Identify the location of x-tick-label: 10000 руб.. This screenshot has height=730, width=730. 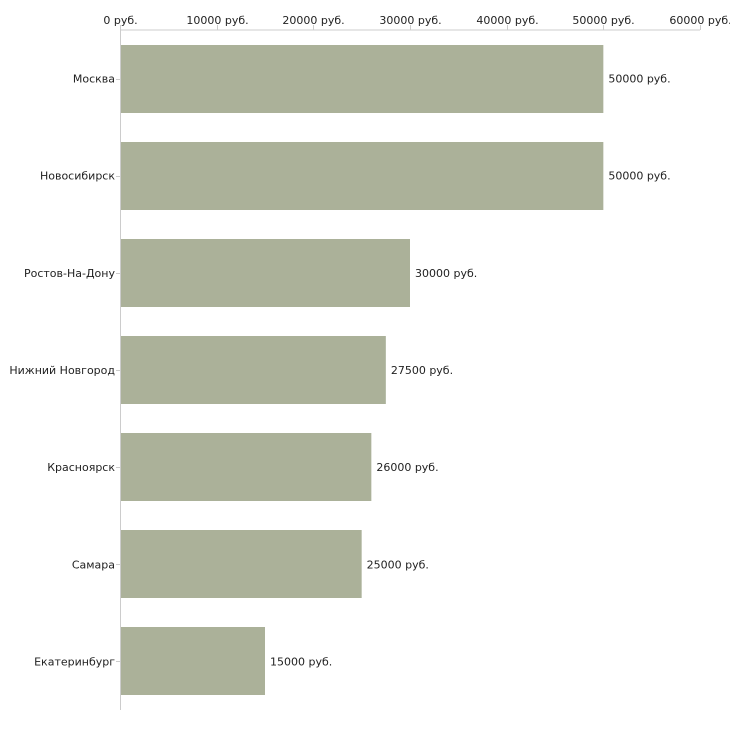
(217, 20).